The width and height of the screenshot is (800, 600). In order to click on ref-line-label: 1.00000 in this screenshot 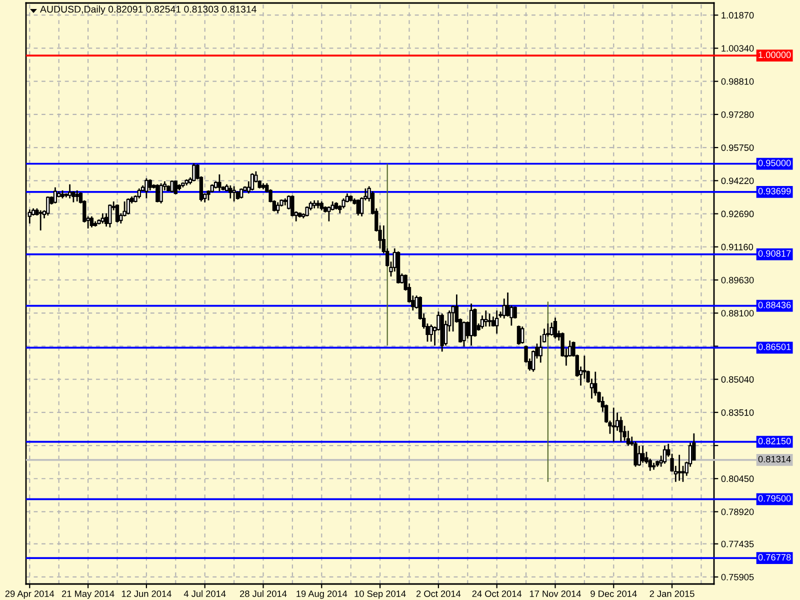, I will do `click(774, 55)`.